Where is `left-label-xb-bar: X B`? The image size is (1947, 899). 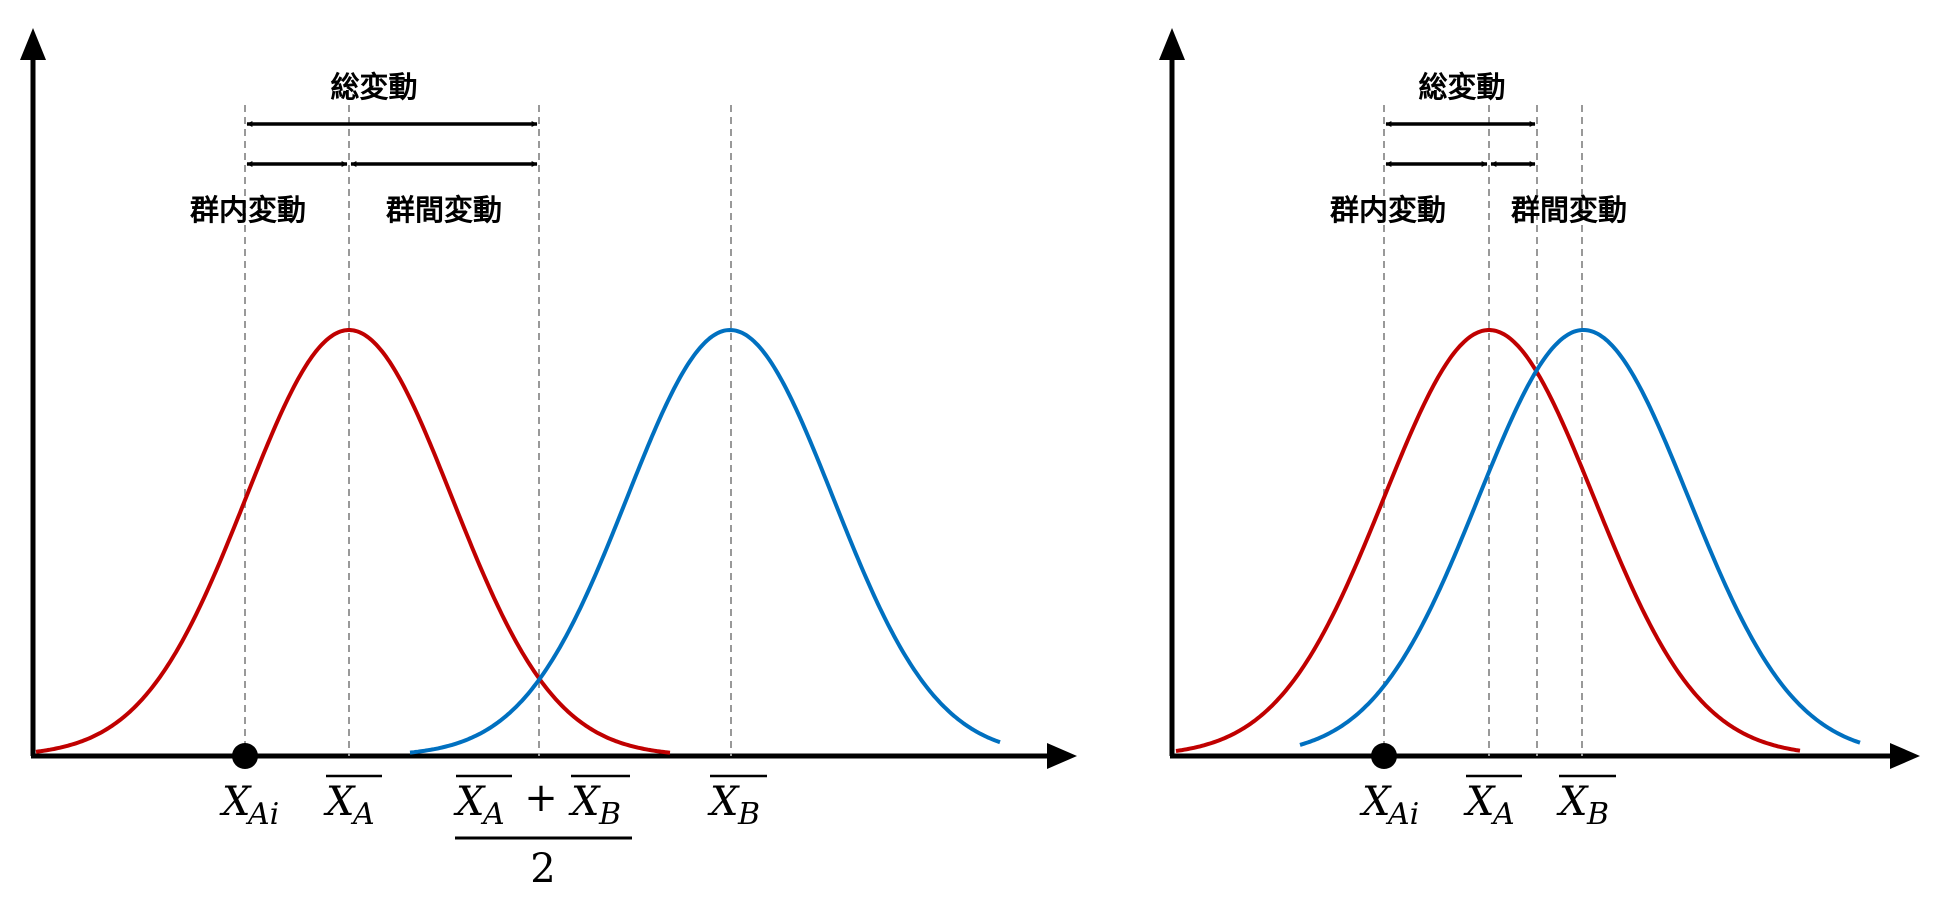
left-label-xb-bar: X B is located at coordinates (737, 803).